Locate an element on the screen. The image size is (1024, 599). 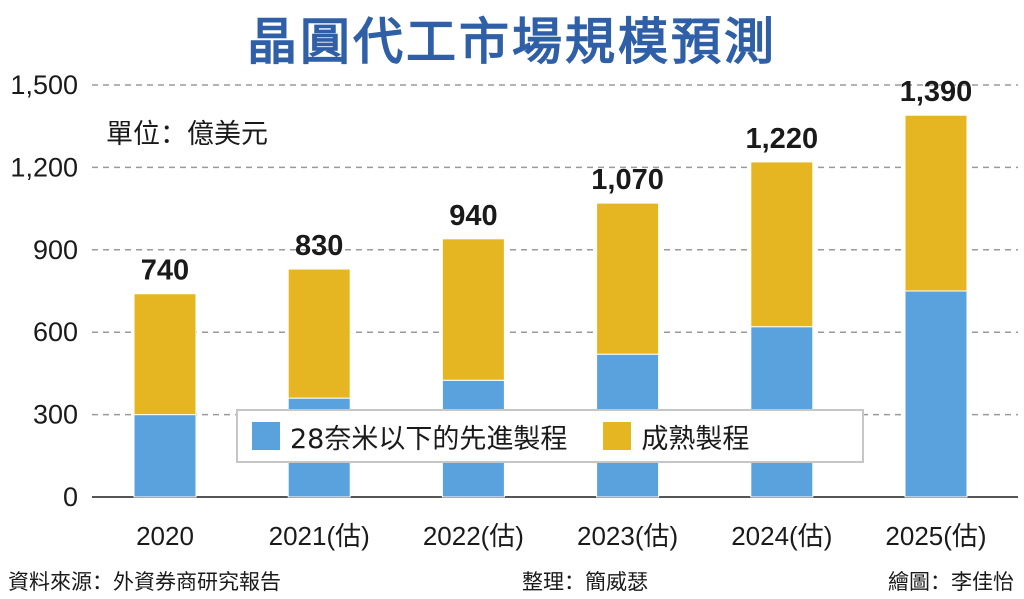
footer-illustrator: 繪圖：李佳怡 is located at coordinates (951, 582).